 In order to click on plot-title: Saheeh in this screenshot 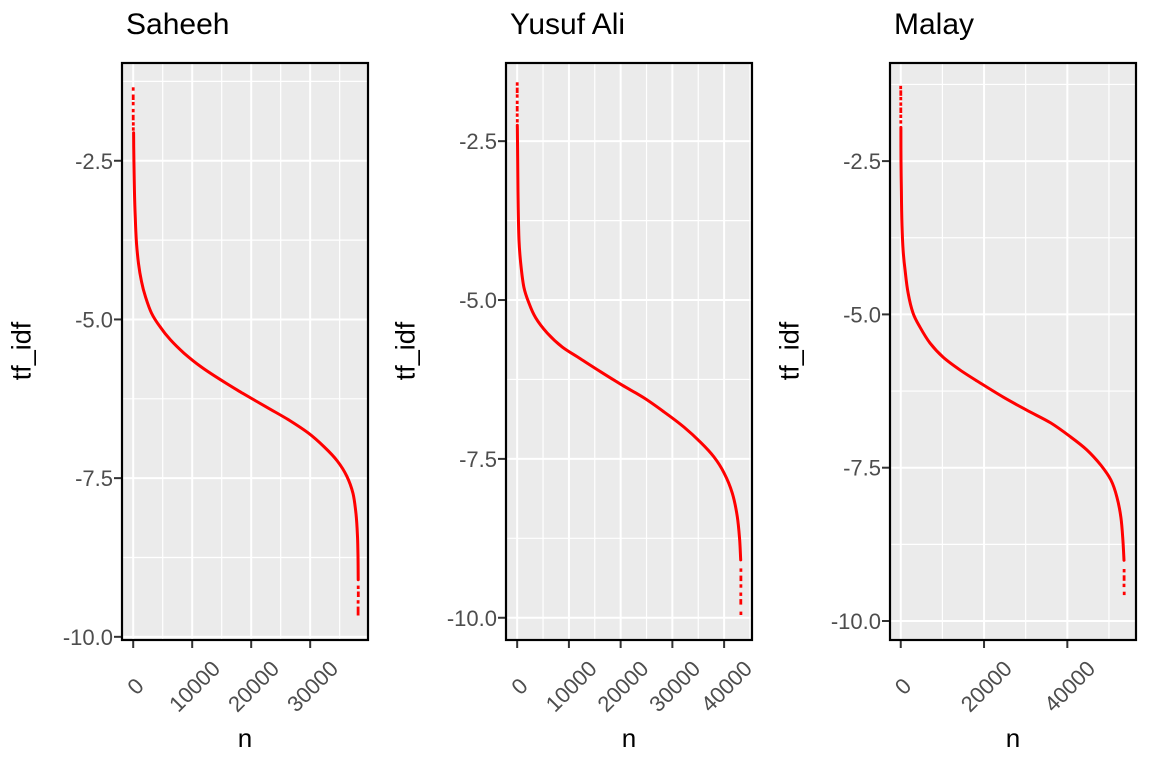, I will do `click(178, 24)`.